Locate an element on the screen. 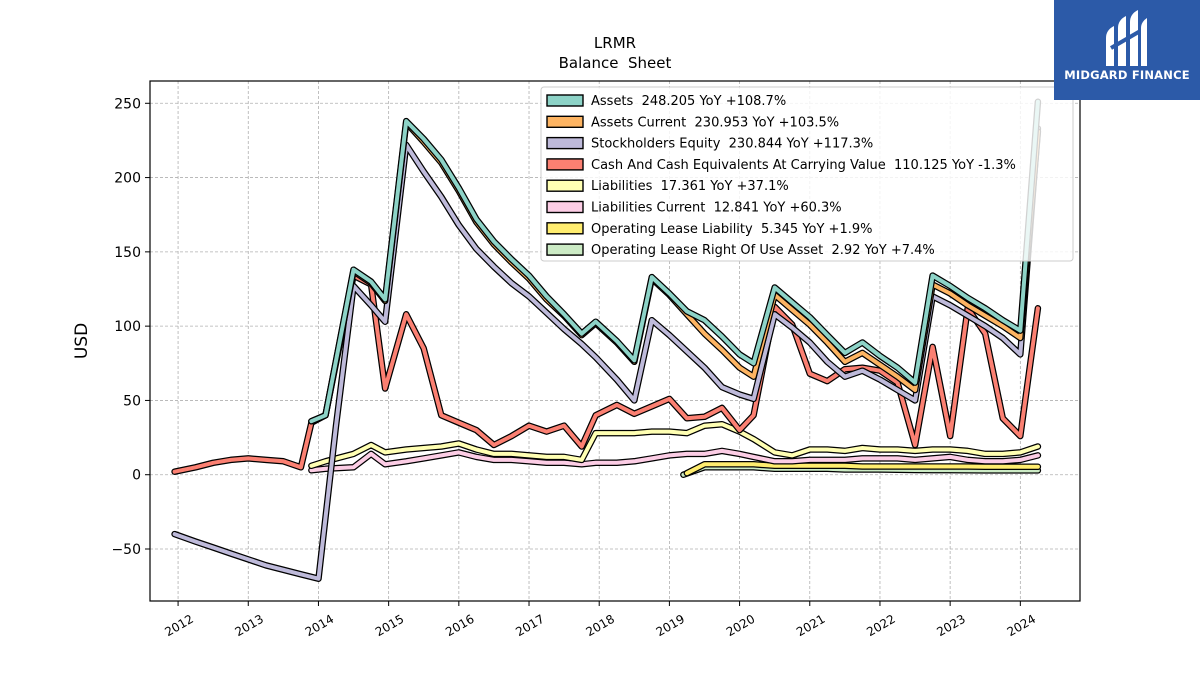 This screenshot has height=675, width=1200. y-tick-label: 200 is located at coordinates (127, 179).